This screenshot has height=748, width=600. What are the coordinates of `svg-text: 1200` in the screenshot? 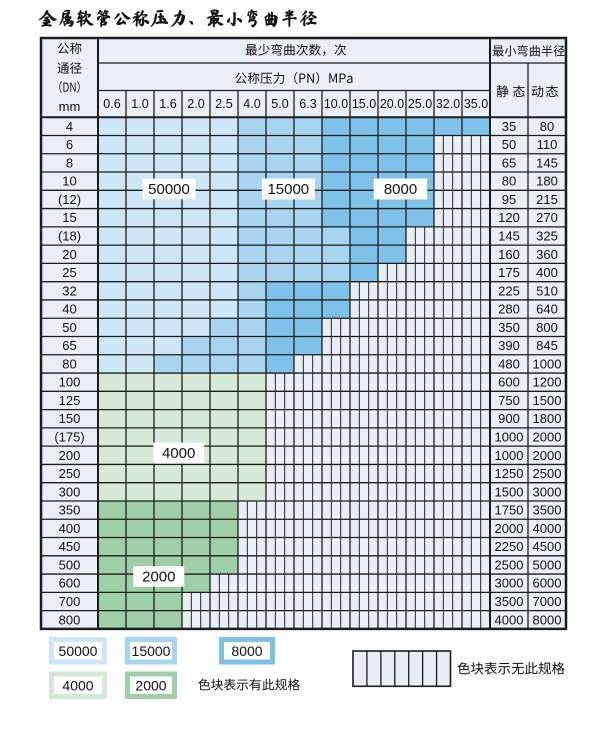 It's located at (547, 382).